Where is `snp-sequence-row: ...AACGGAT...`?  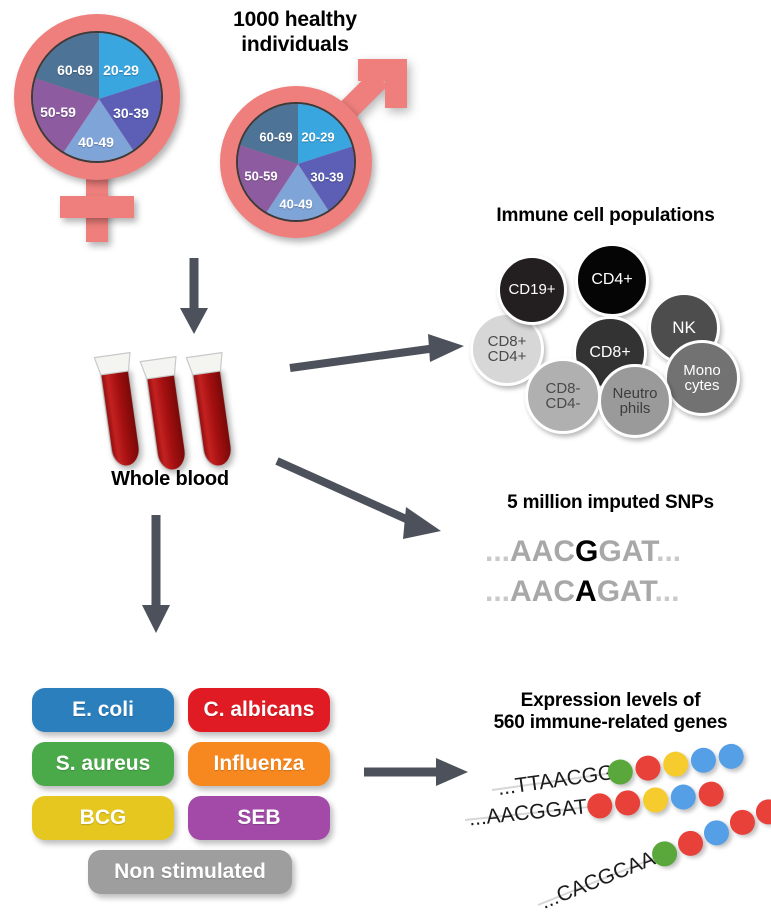 snp-sequence-row: ...AACGGAT... is located at coordinates (583, 552).